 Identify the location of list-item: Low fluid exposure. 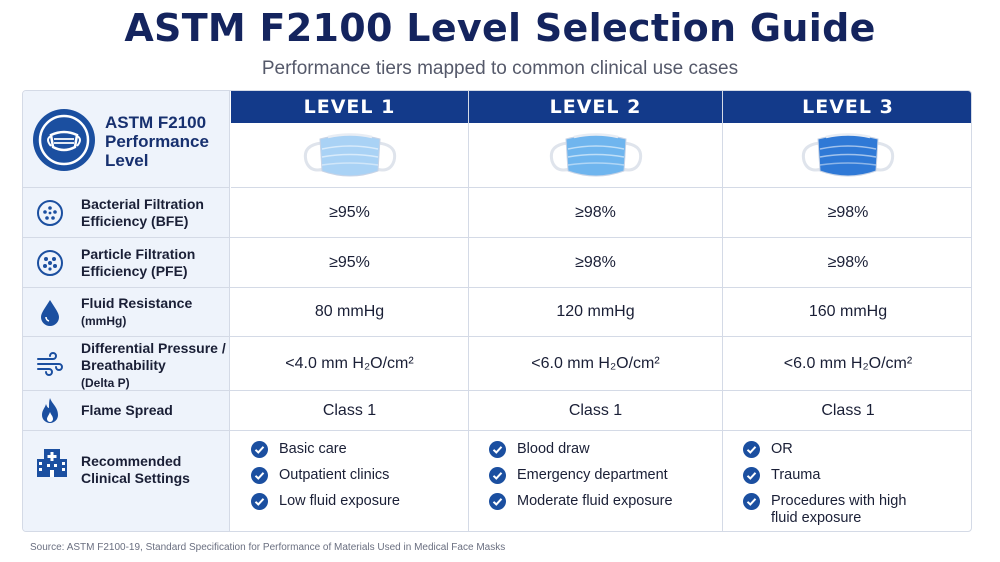
(349, 501).